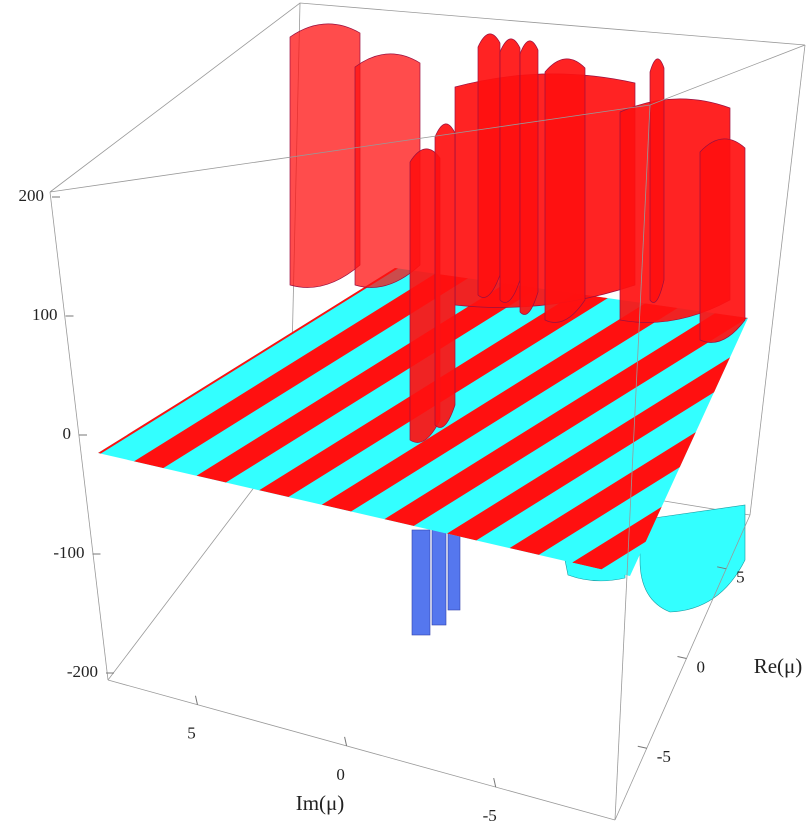  I want to click on x-tick-label: 0, so click(340, 774).